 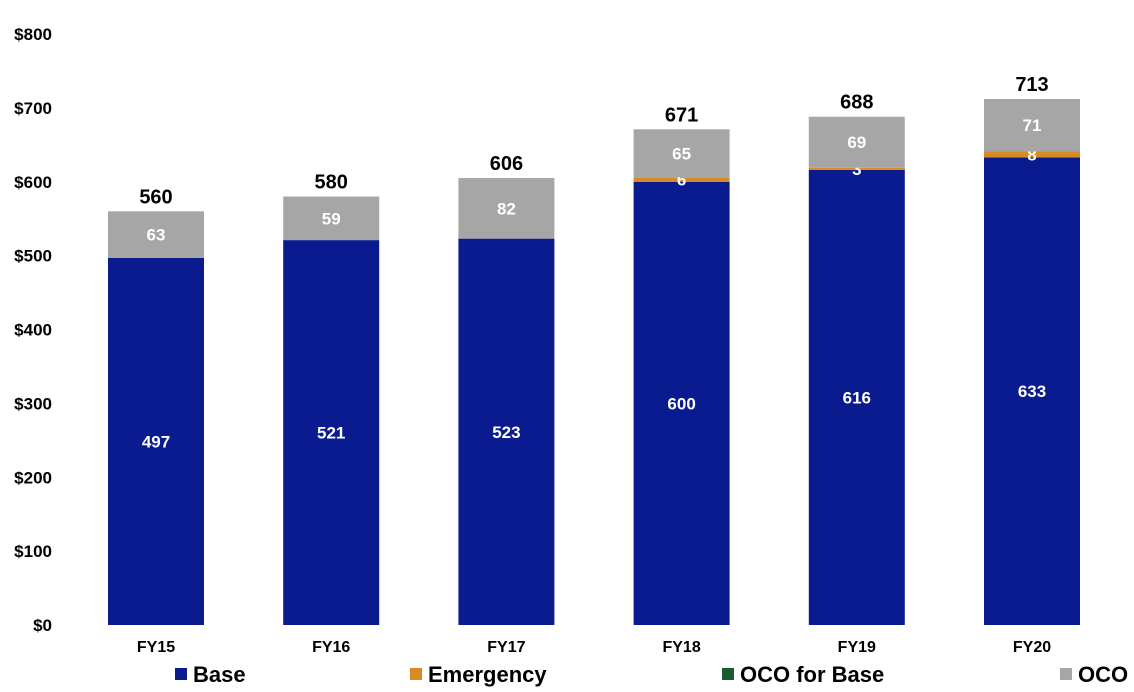 I want to click on data-label: 497, so click(x=156, y=441).